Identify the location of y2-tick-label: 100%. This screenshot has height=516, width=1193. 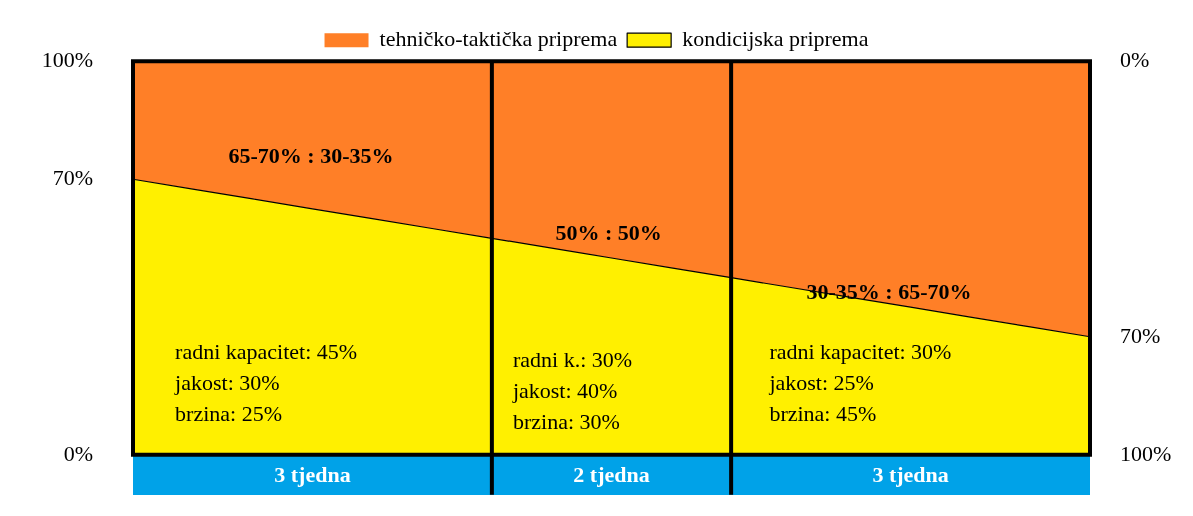
(1146, 453).